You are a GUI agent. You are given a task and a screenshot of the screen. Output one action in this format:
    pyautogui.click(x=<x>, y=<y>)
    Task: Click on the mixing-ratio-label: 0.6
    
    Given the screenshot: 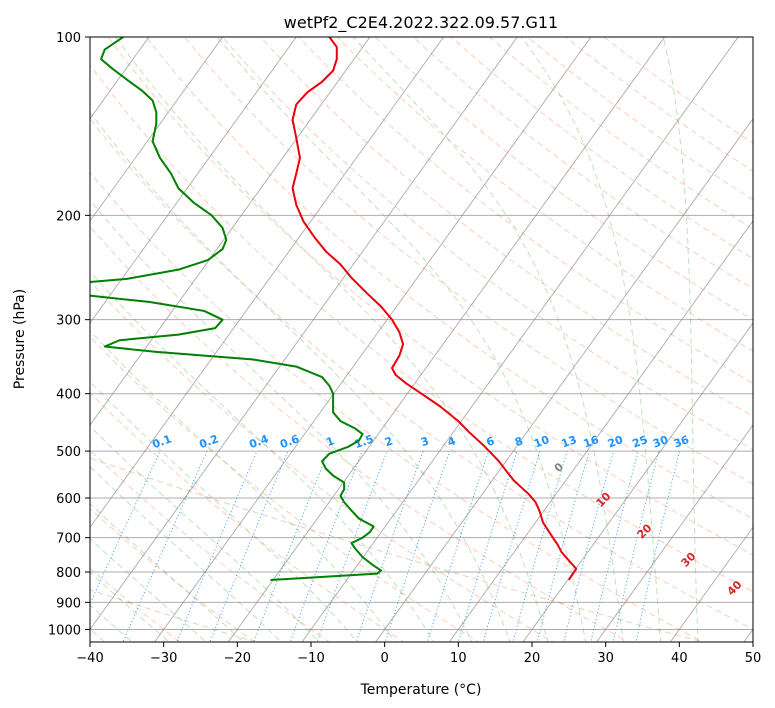 What is the action you would take?
    pyautogui.click(x=289, y=441)
    